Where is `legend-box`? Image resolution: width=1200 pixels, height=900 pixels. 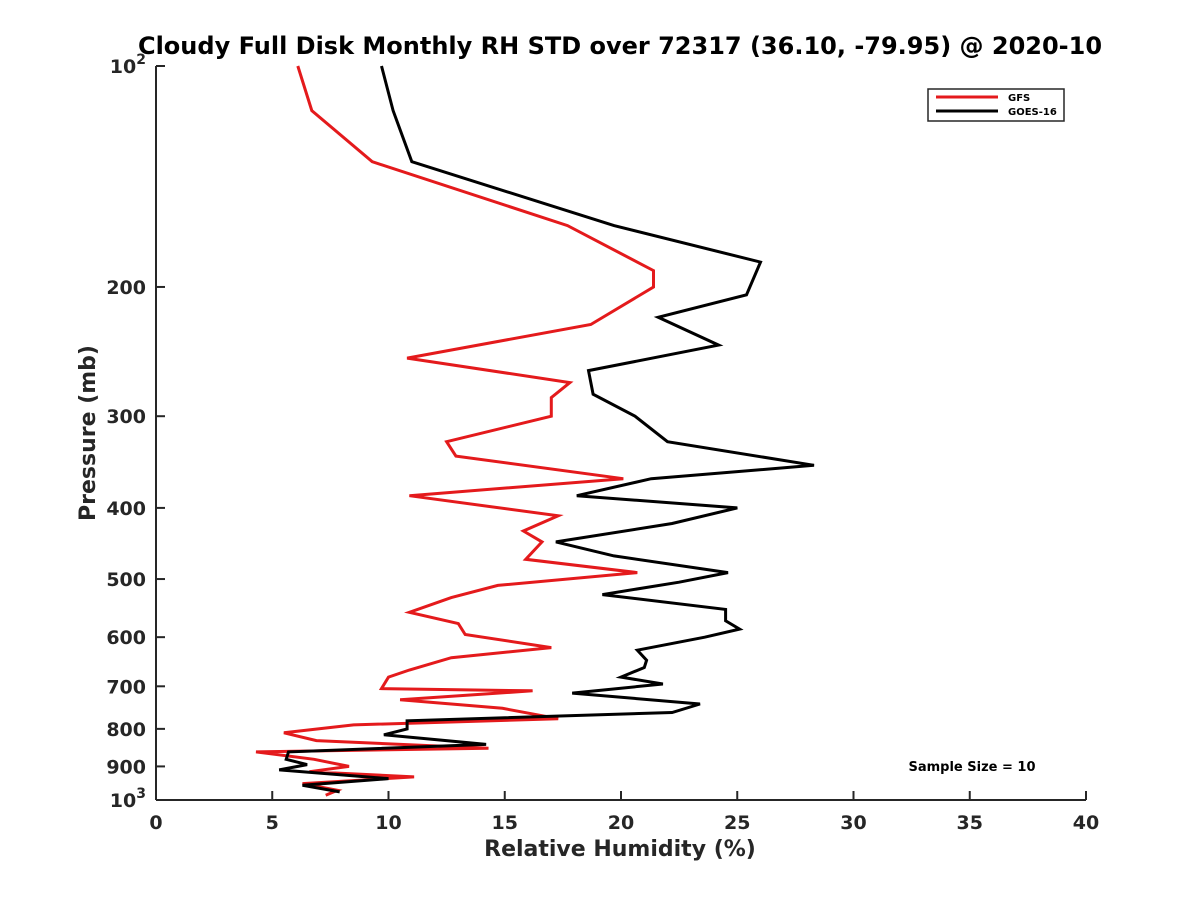
legend-box is located at coordinates (996, 105).